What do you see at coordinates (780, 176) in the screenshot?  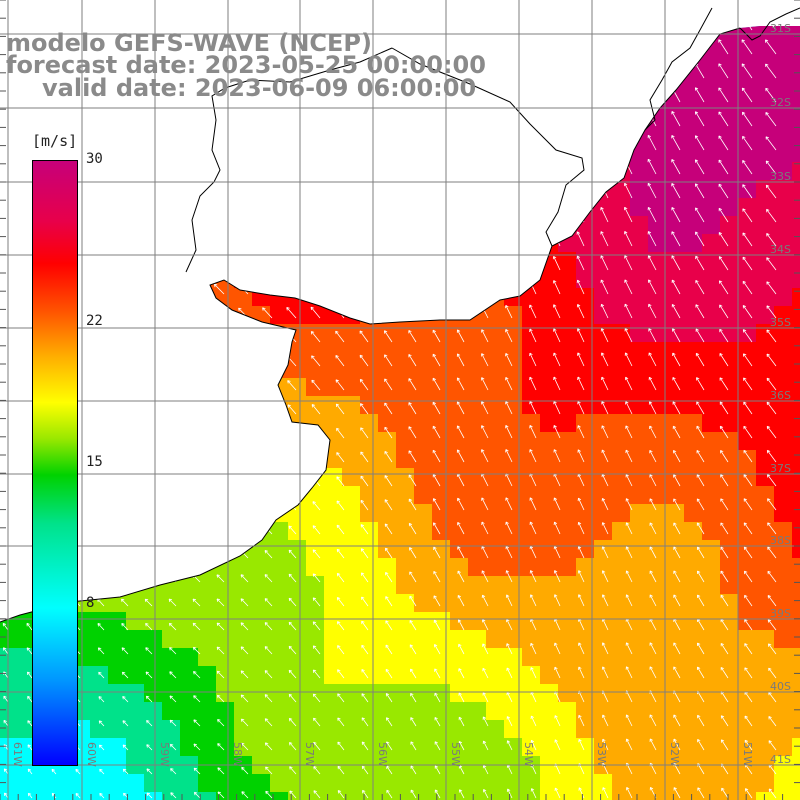 I see `latitude-label: 33S` at bounding box center [780, 176].